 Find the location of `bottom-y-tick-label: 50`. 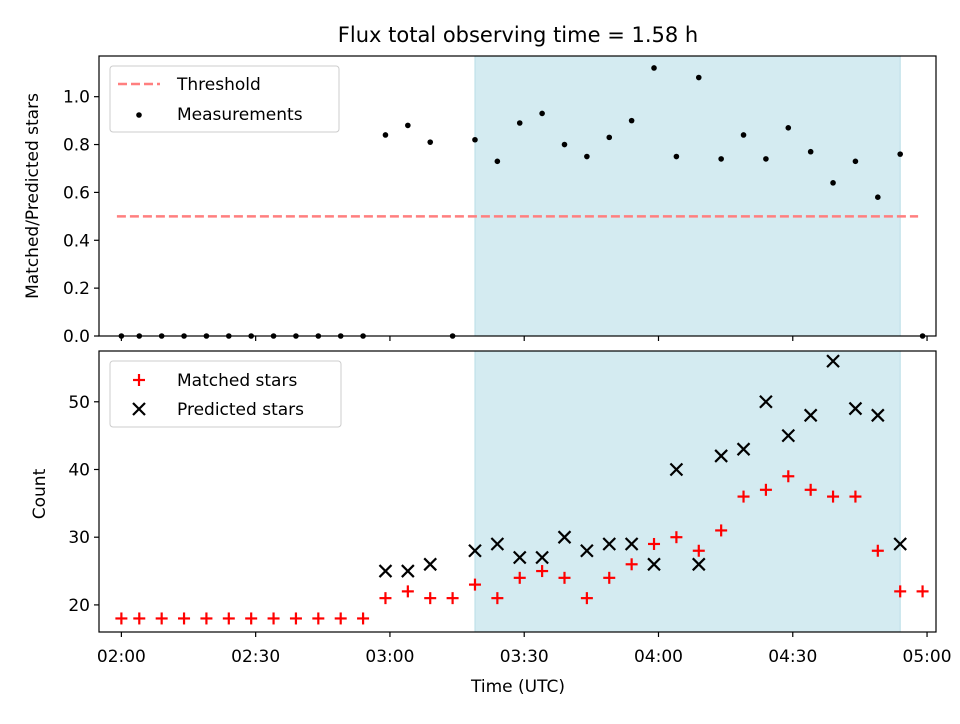

bottom-y-tick-label: 50 is located at coordinates (79, 403).